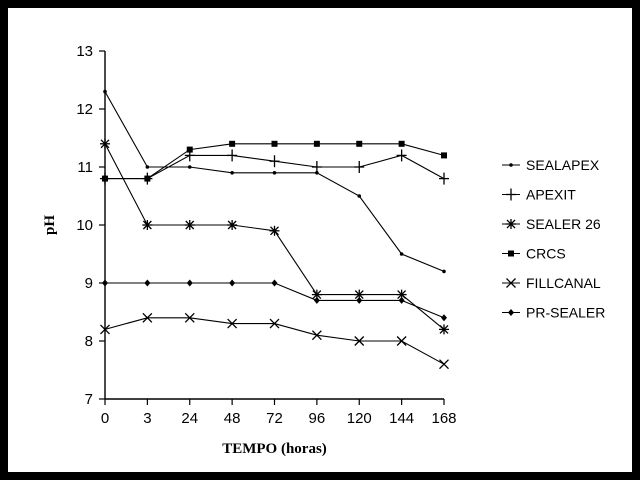  What do you see at coordinates (565, 313) in the screenshot?
I see `legend-label: PR-SEALER` at bounding box center [565, 313].